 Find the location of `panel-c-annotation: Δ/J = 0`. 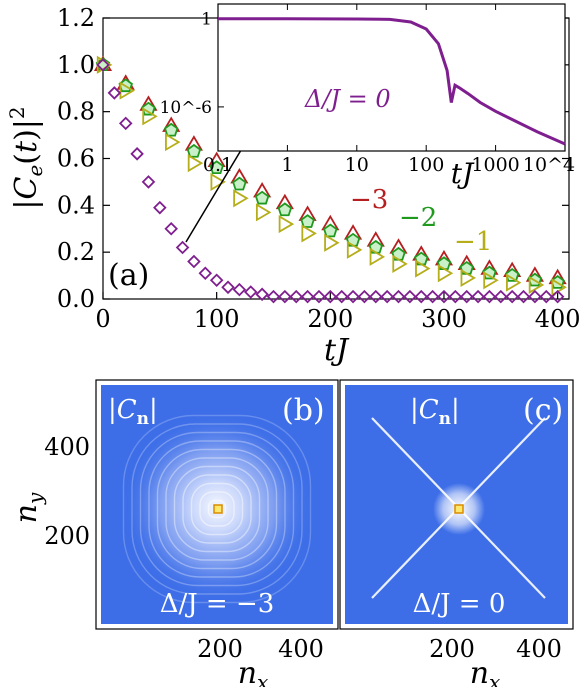

panel-c-annotation: Δ/J = 0 is located at coordinates (459, 604).